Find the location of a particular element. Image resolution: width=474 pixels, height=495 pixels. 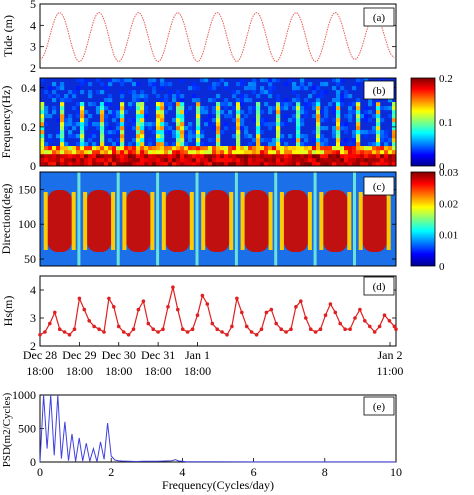

panel-e-ylabel: PSD(m2/Cycles) is located at coordinates (7, 429).